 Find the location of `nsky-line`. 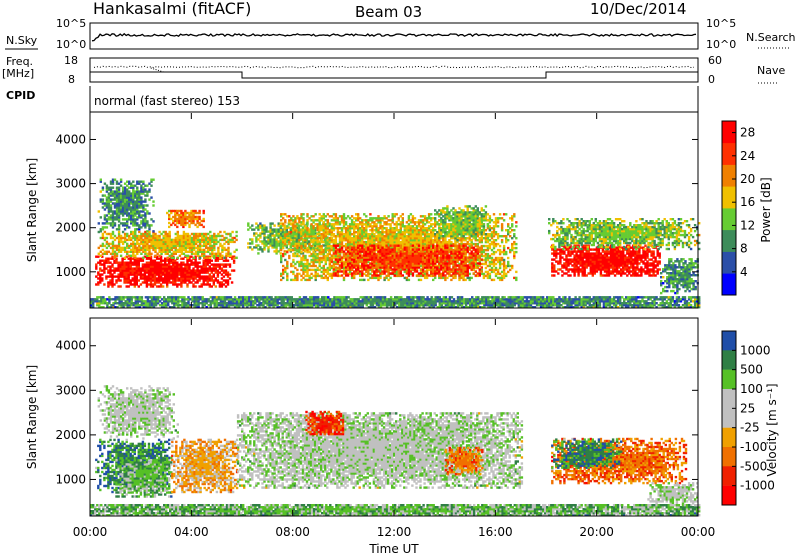

nsky-line is located at coordinates (394, 37).